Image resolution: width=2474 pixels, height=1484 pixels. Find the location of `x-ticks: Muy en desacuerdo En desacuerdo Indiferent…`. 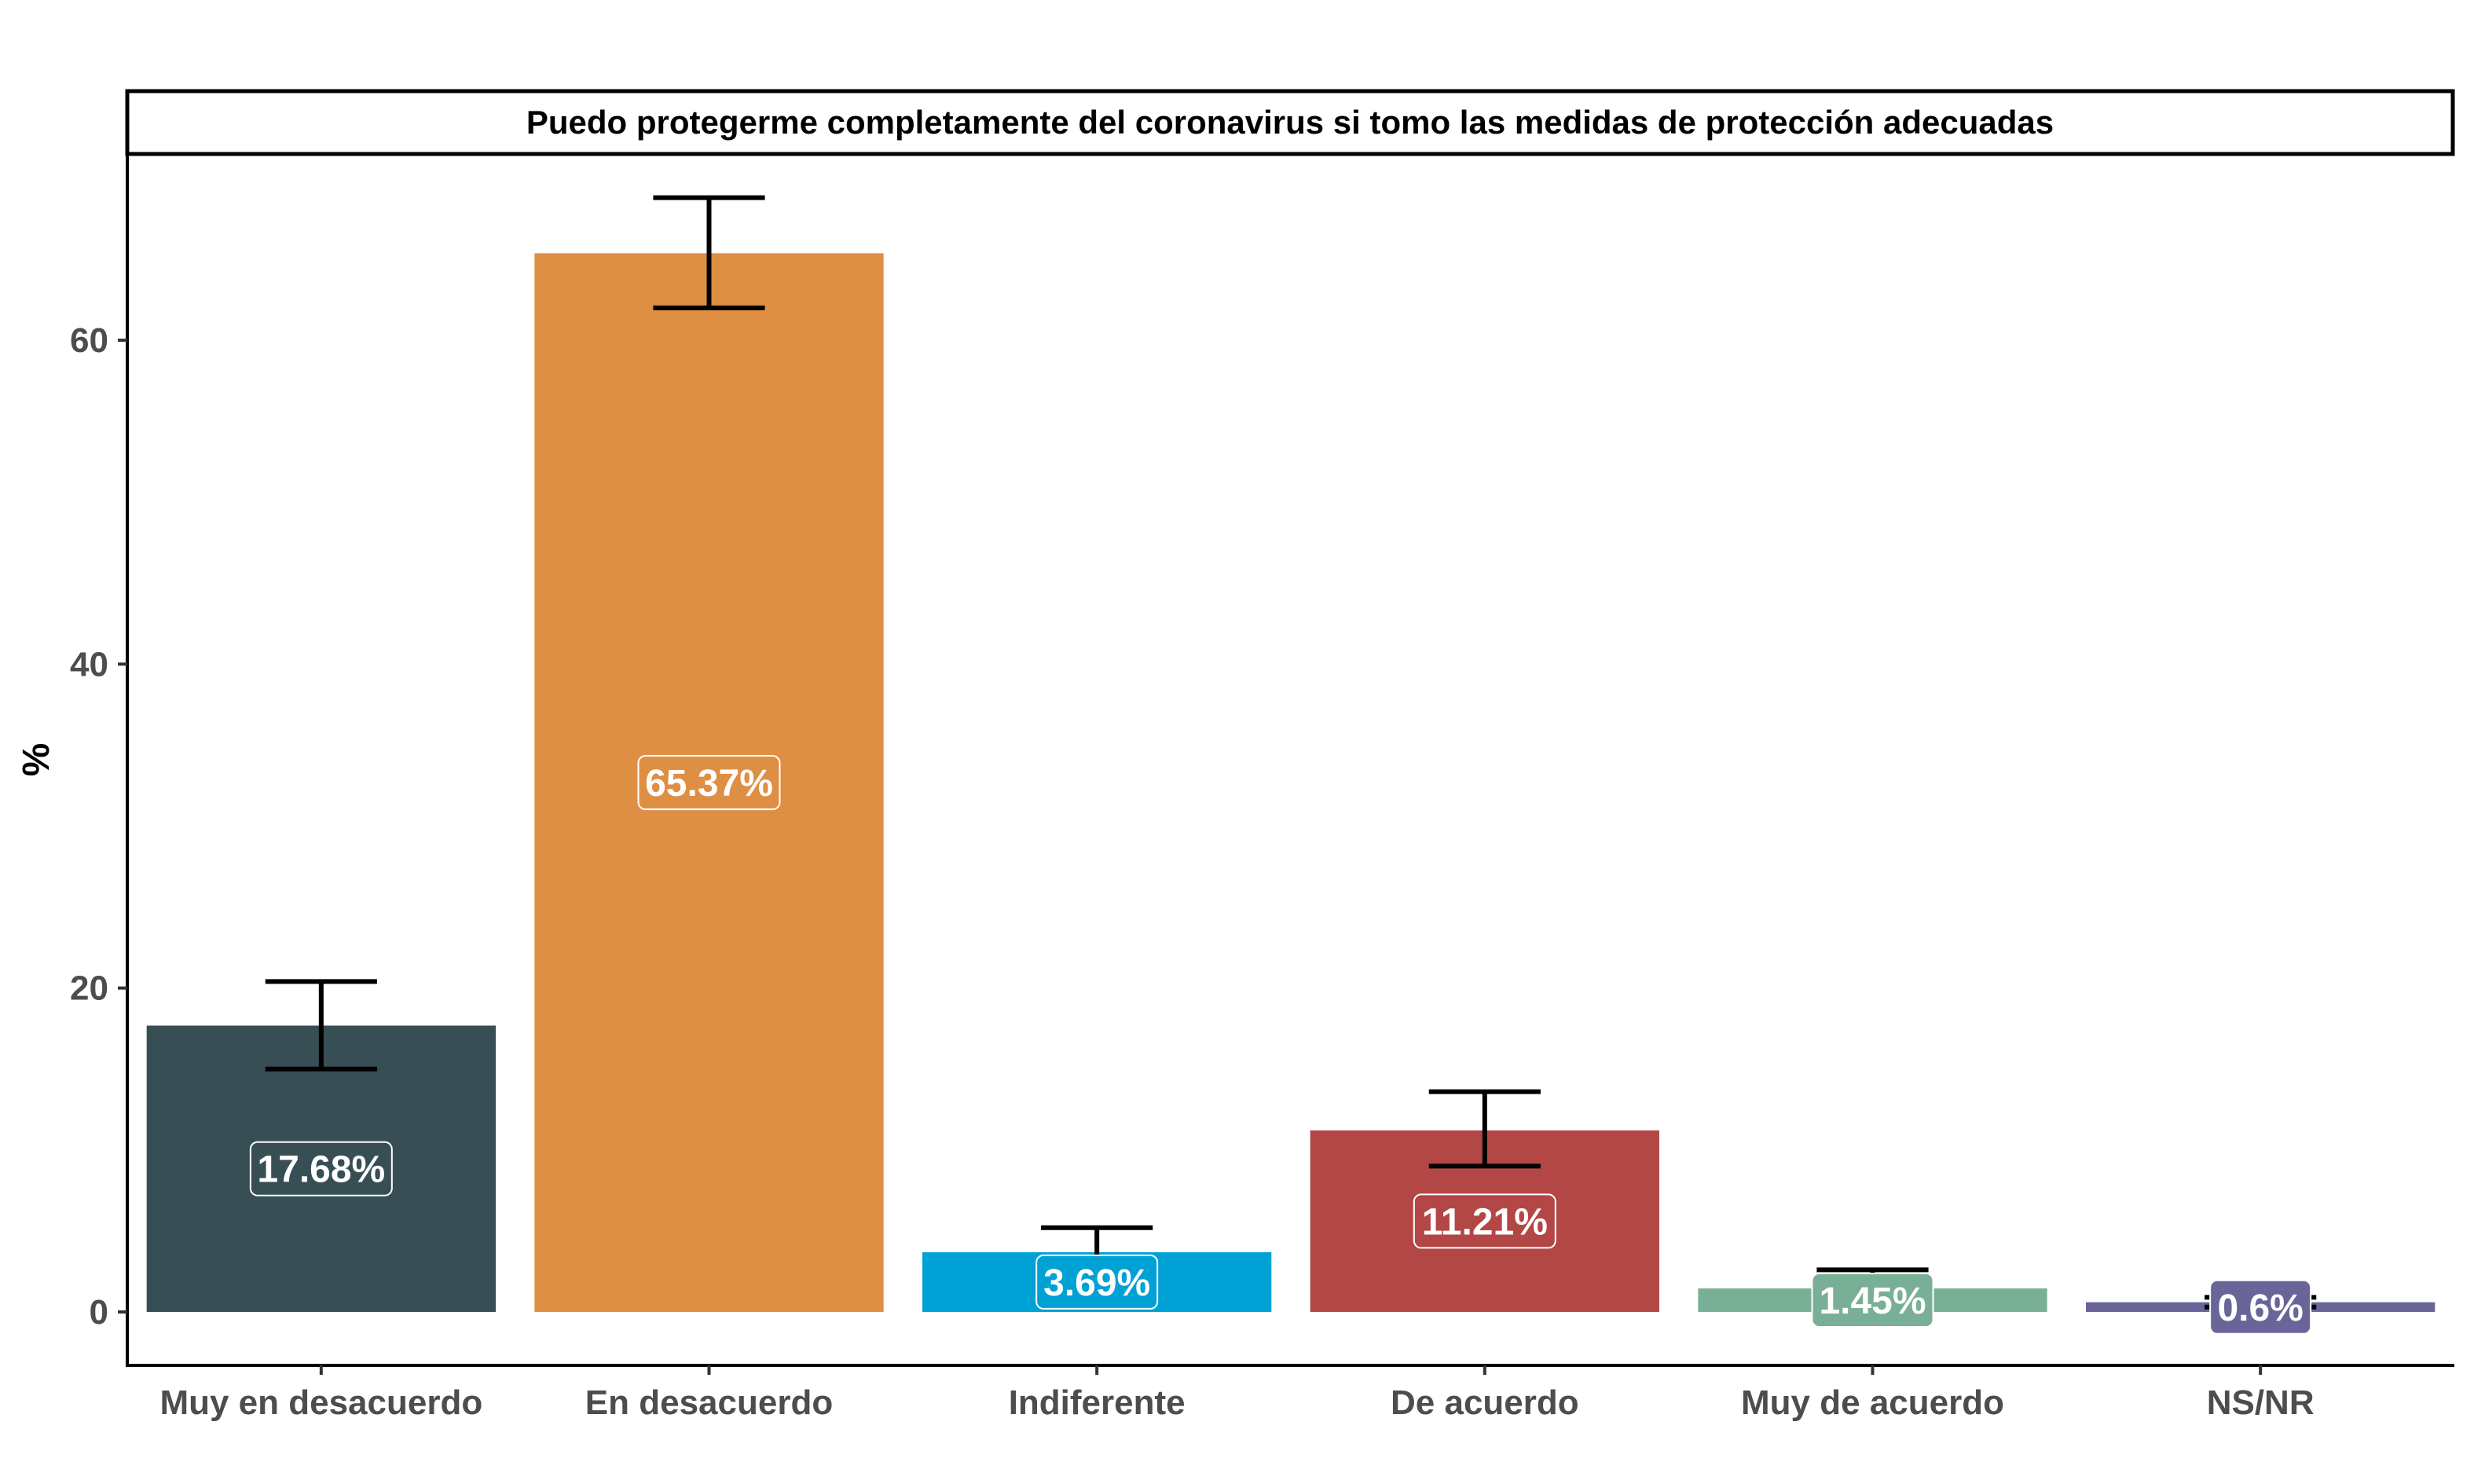

x-ticks: Muy en desacuerdo En desacuerdo Indiferent… is located at coordinates (1237, 1393).